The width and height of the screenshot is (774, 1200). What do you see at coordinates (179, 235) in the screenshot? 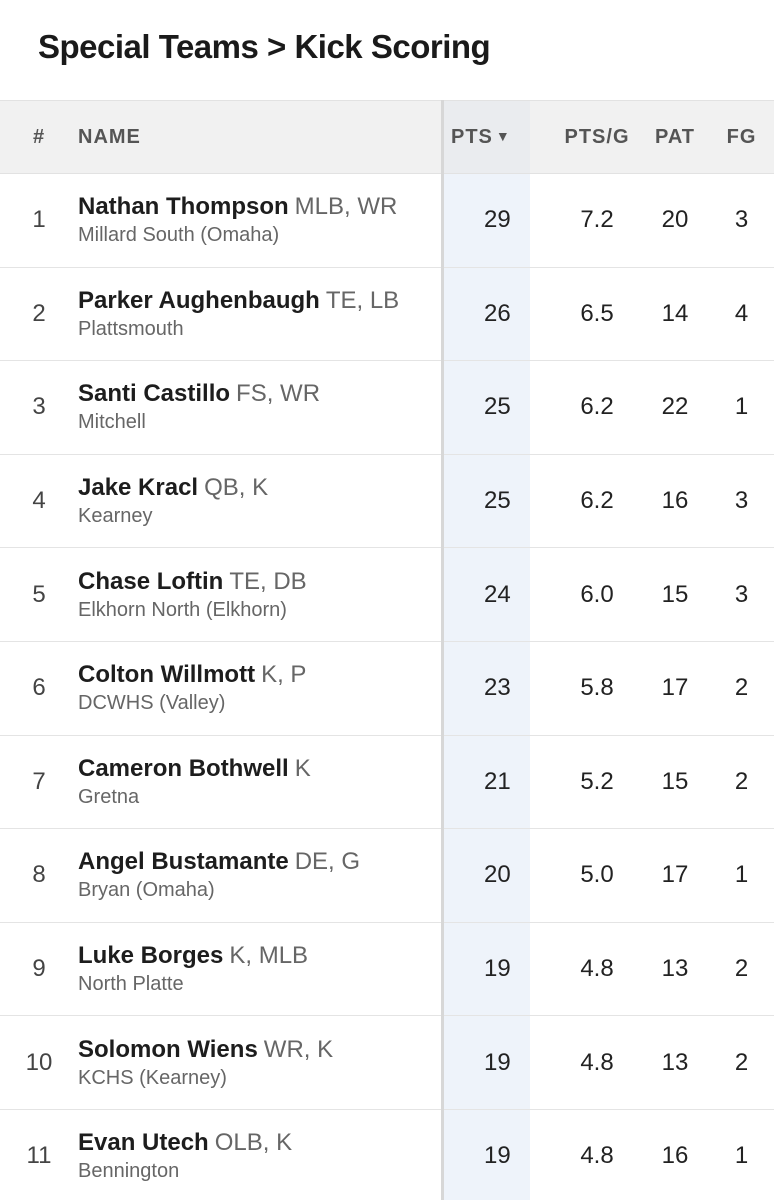
I see `player-school: Millard South (Omaha)` at bounding box center [179, 235].